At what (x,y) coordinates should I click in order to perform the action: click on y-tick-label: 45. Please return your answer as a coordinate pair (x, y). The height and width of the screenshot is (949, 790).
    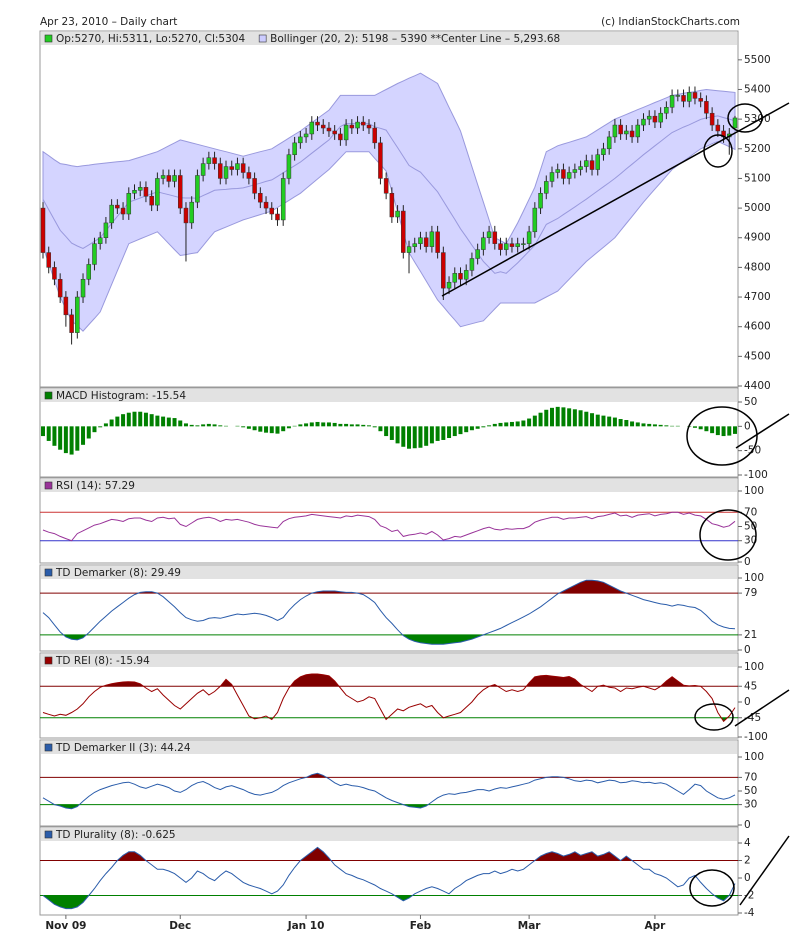
    Looking at the image, I should click on (750, 686).